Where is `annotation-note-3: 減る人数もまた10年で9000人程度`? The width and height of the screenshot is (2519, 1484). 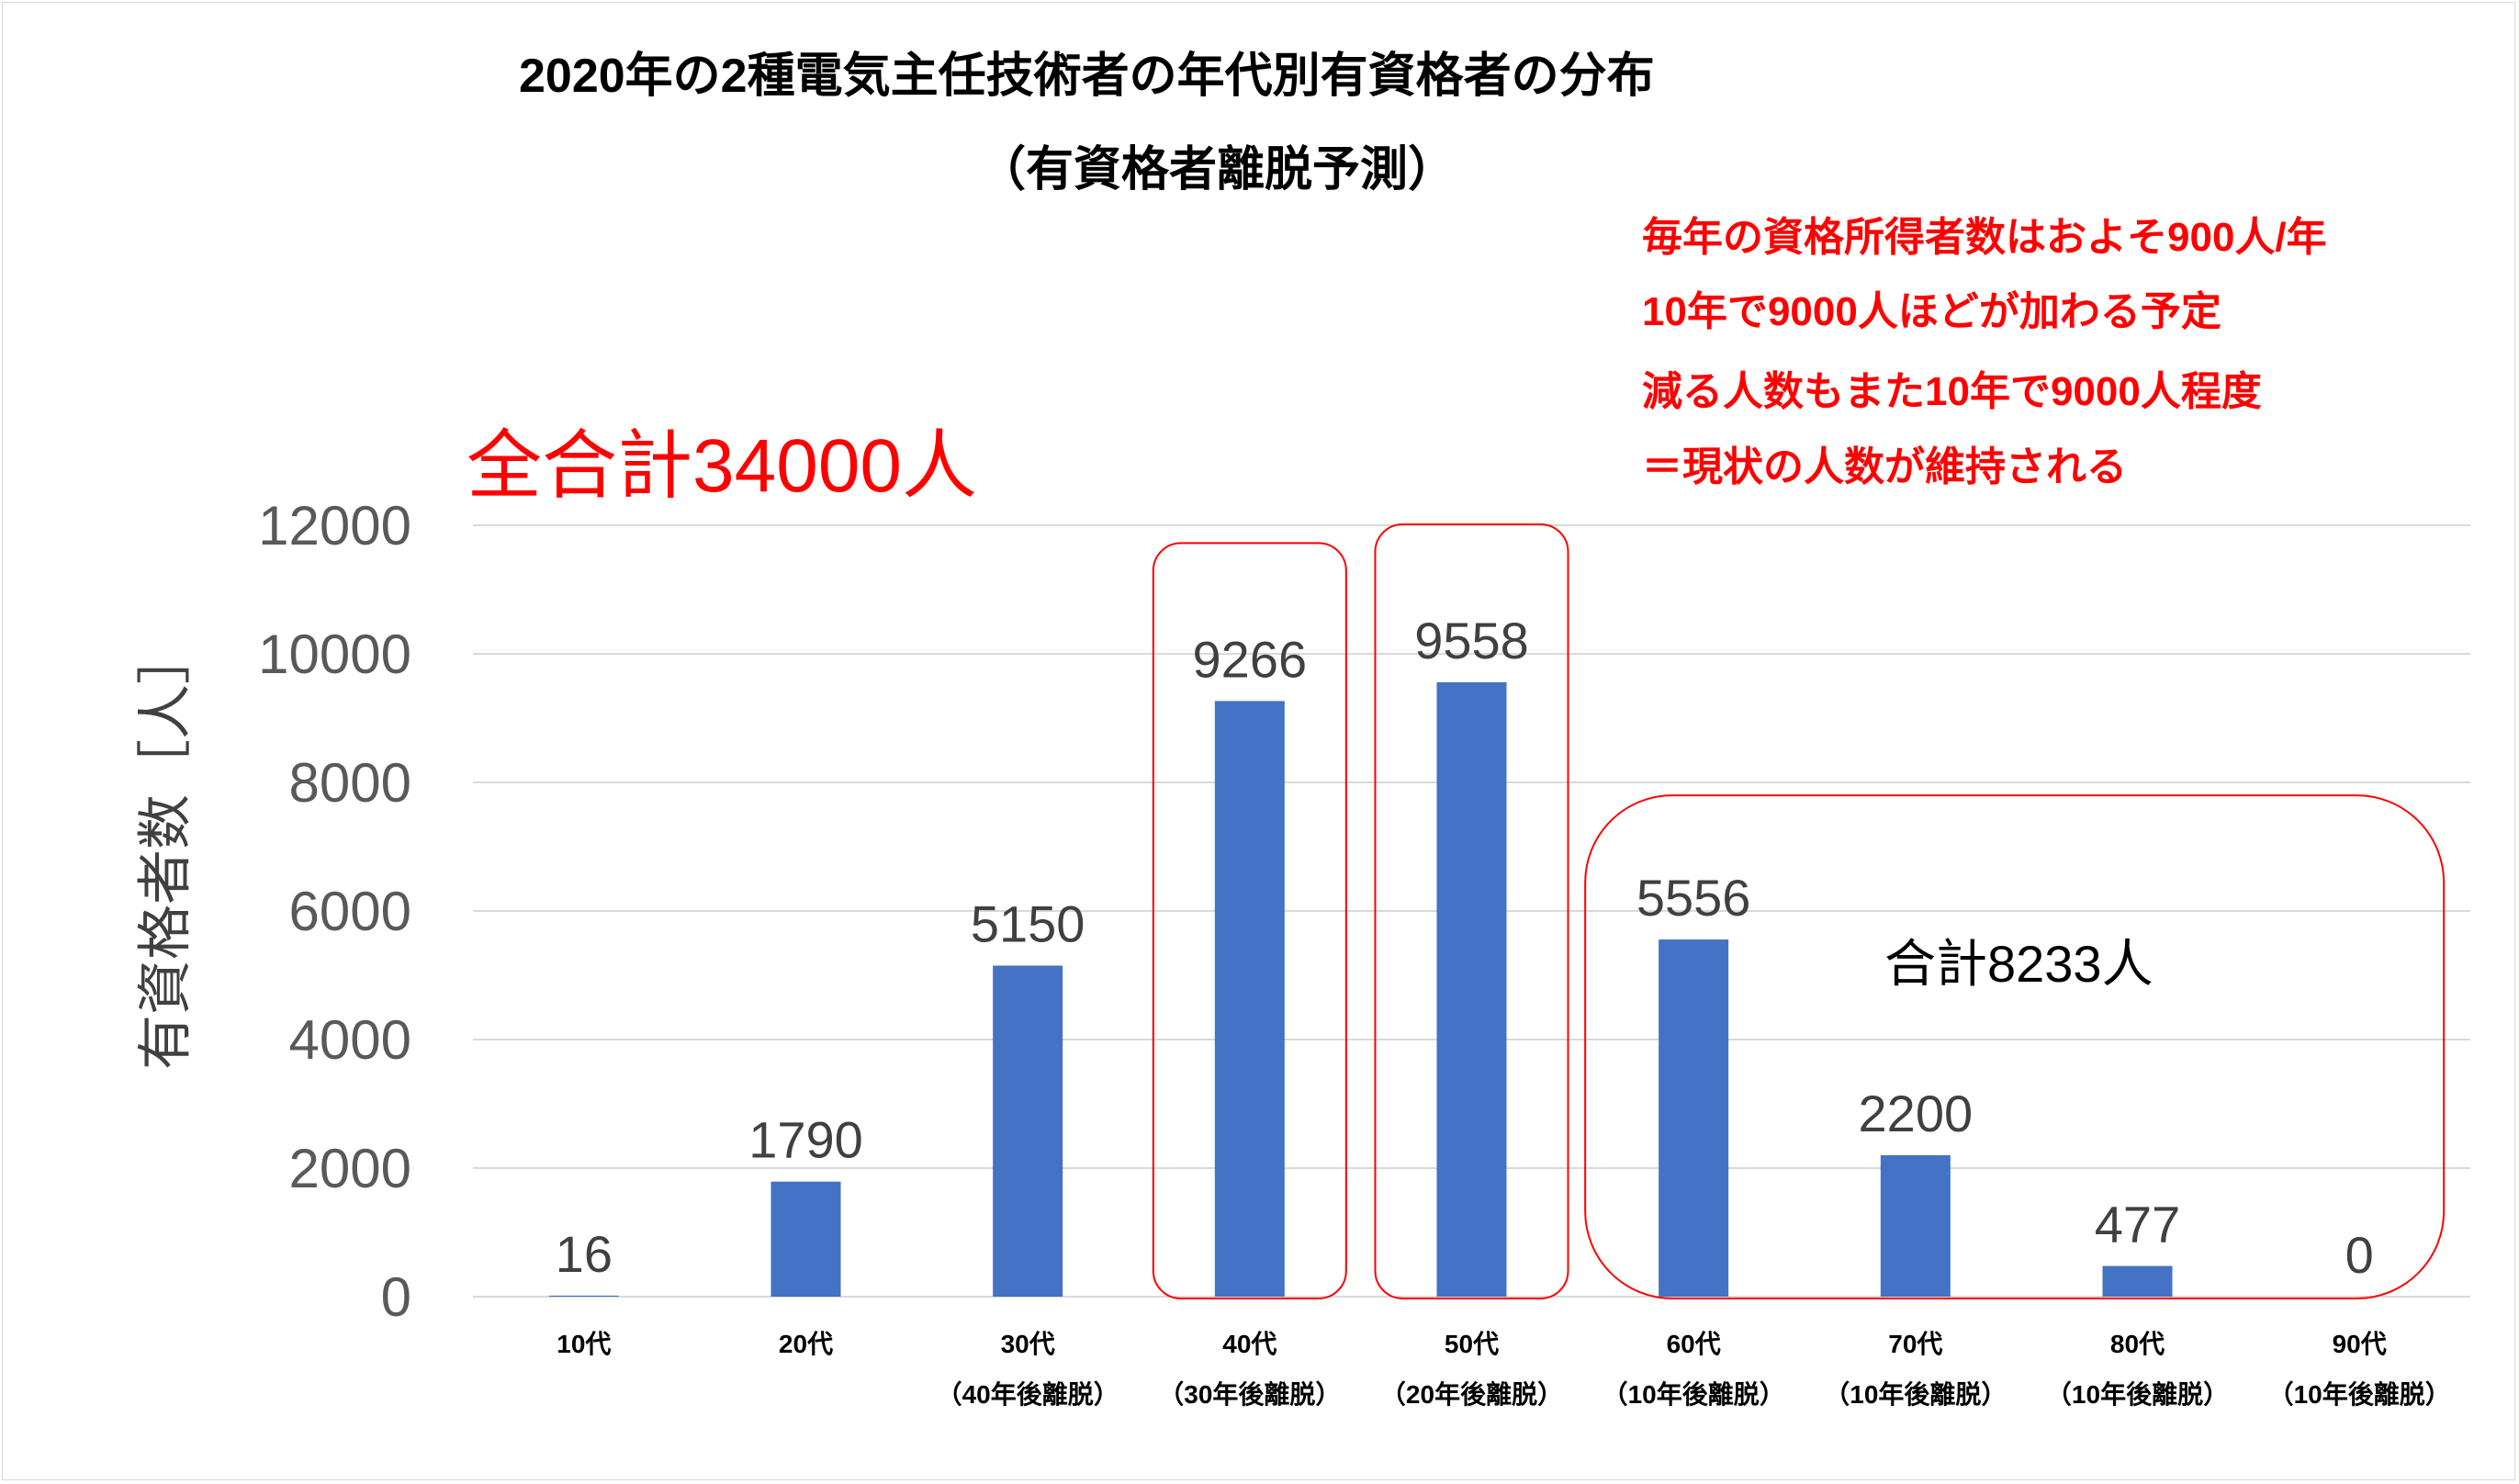 annotation-note-3: 減る人数もまた10年で9000人程度 is located at coordinates (1952, 392).